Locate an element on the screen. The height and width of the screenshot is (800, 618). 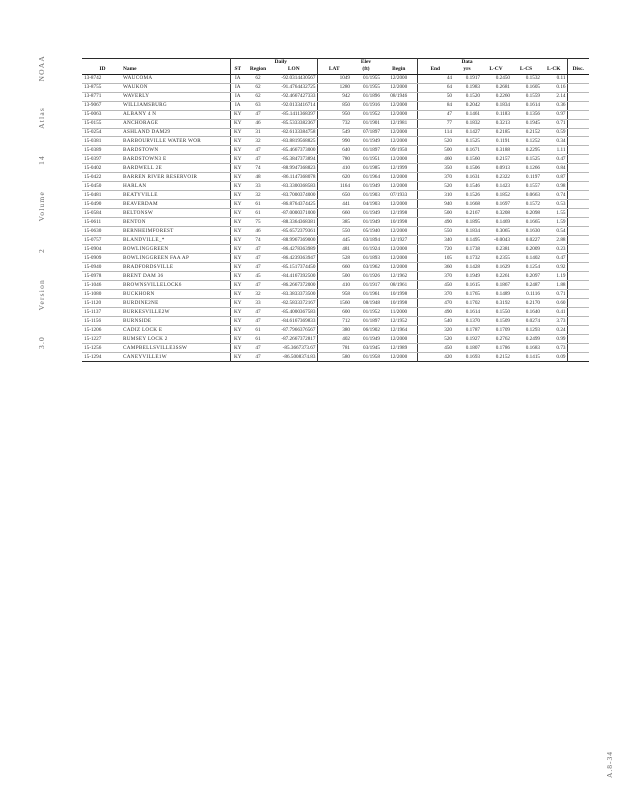
cell-lck: 0.11 is located at coordinates (554, 79).